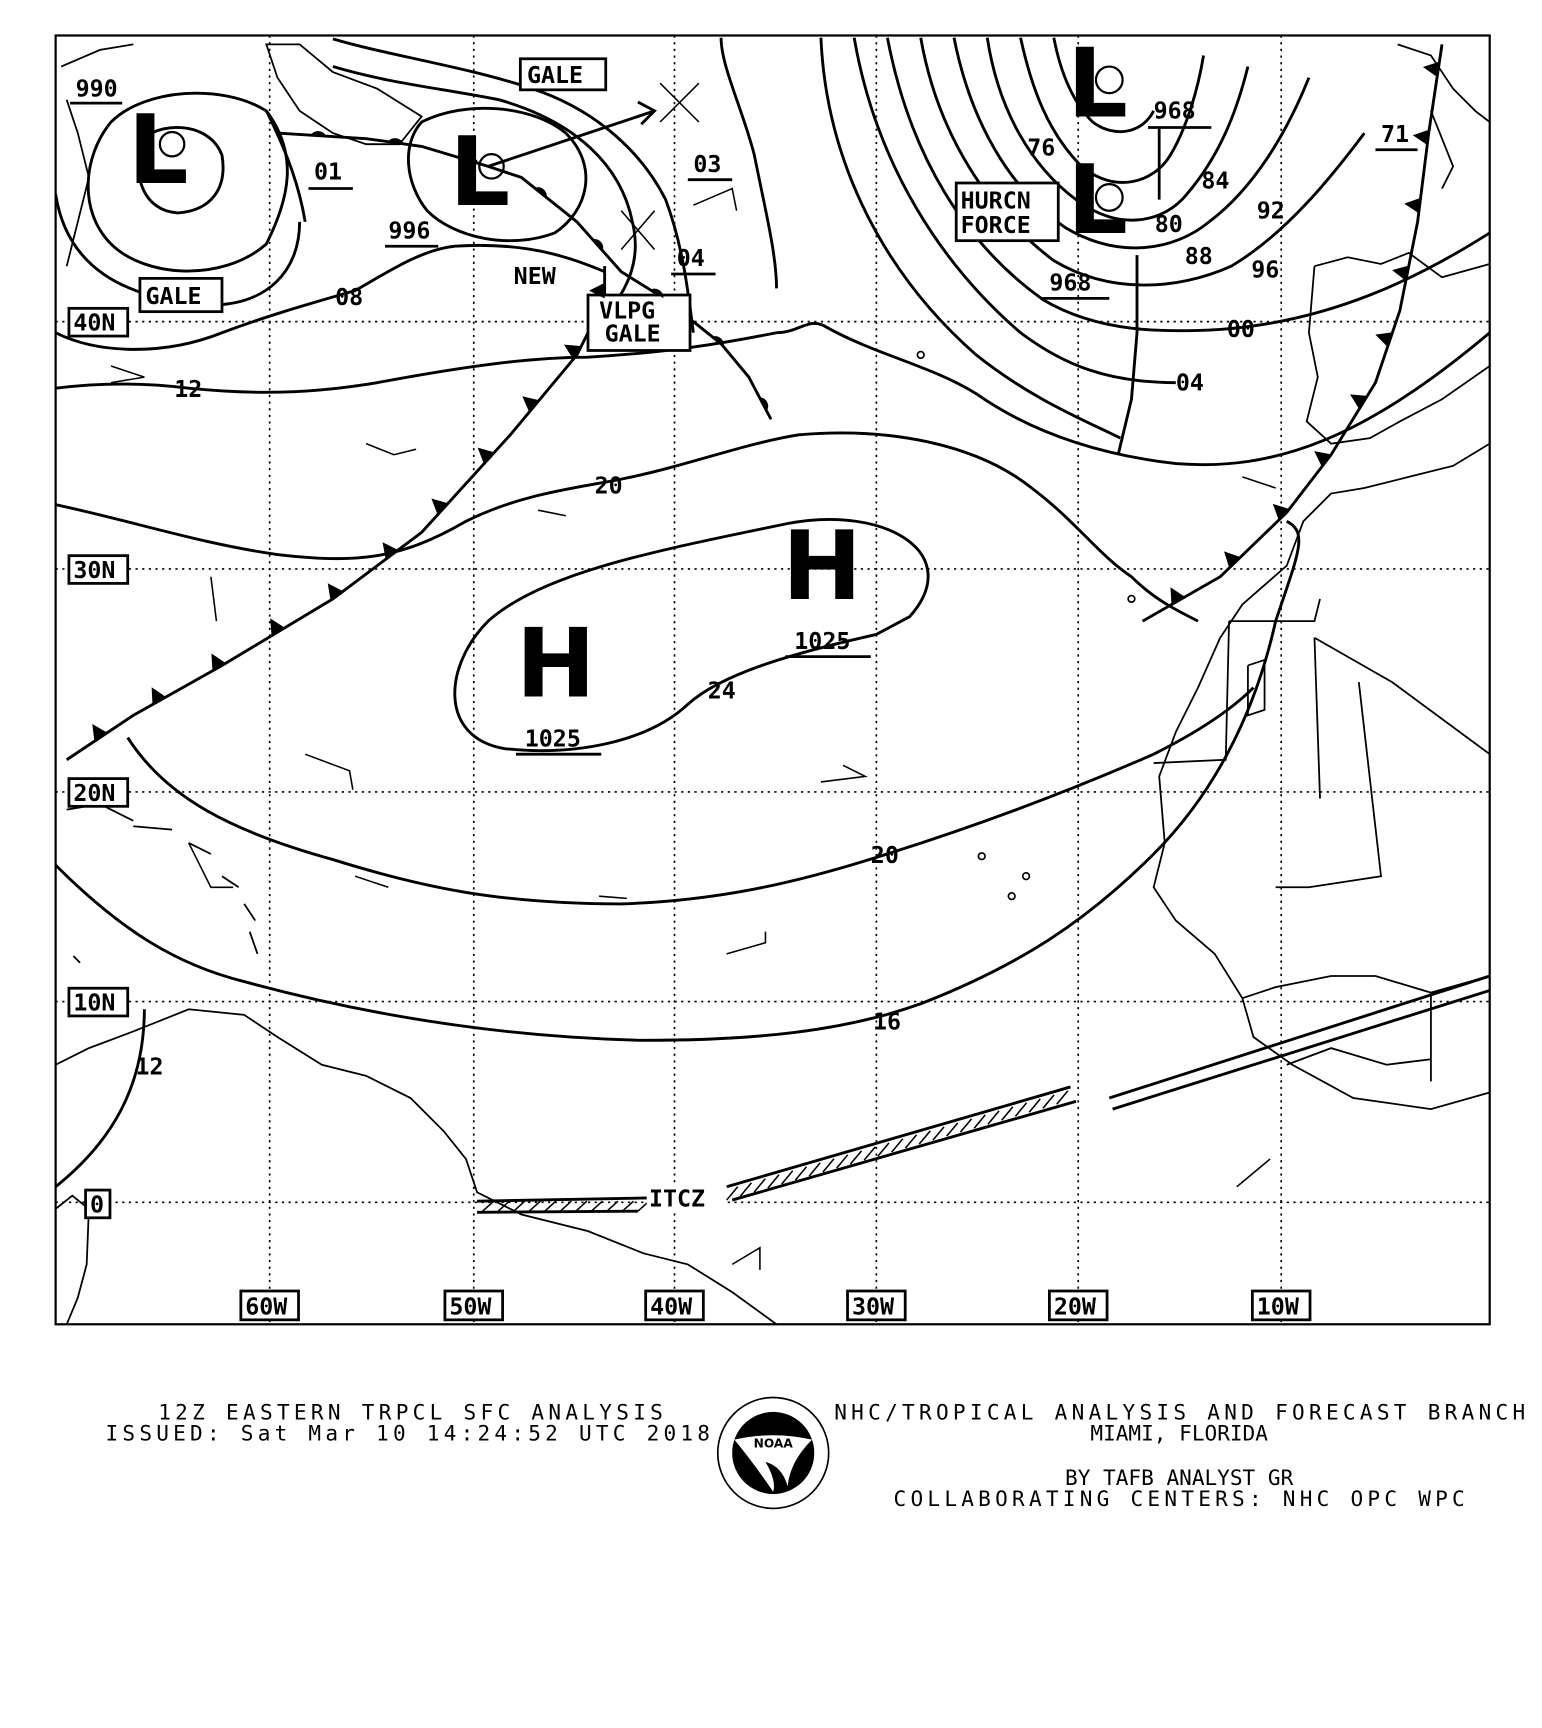 This screenshot has height=1728, width=1542. Describe the element at coordinates (1265, 269) in the screenshot. I see `svg-text: 96` at that location.